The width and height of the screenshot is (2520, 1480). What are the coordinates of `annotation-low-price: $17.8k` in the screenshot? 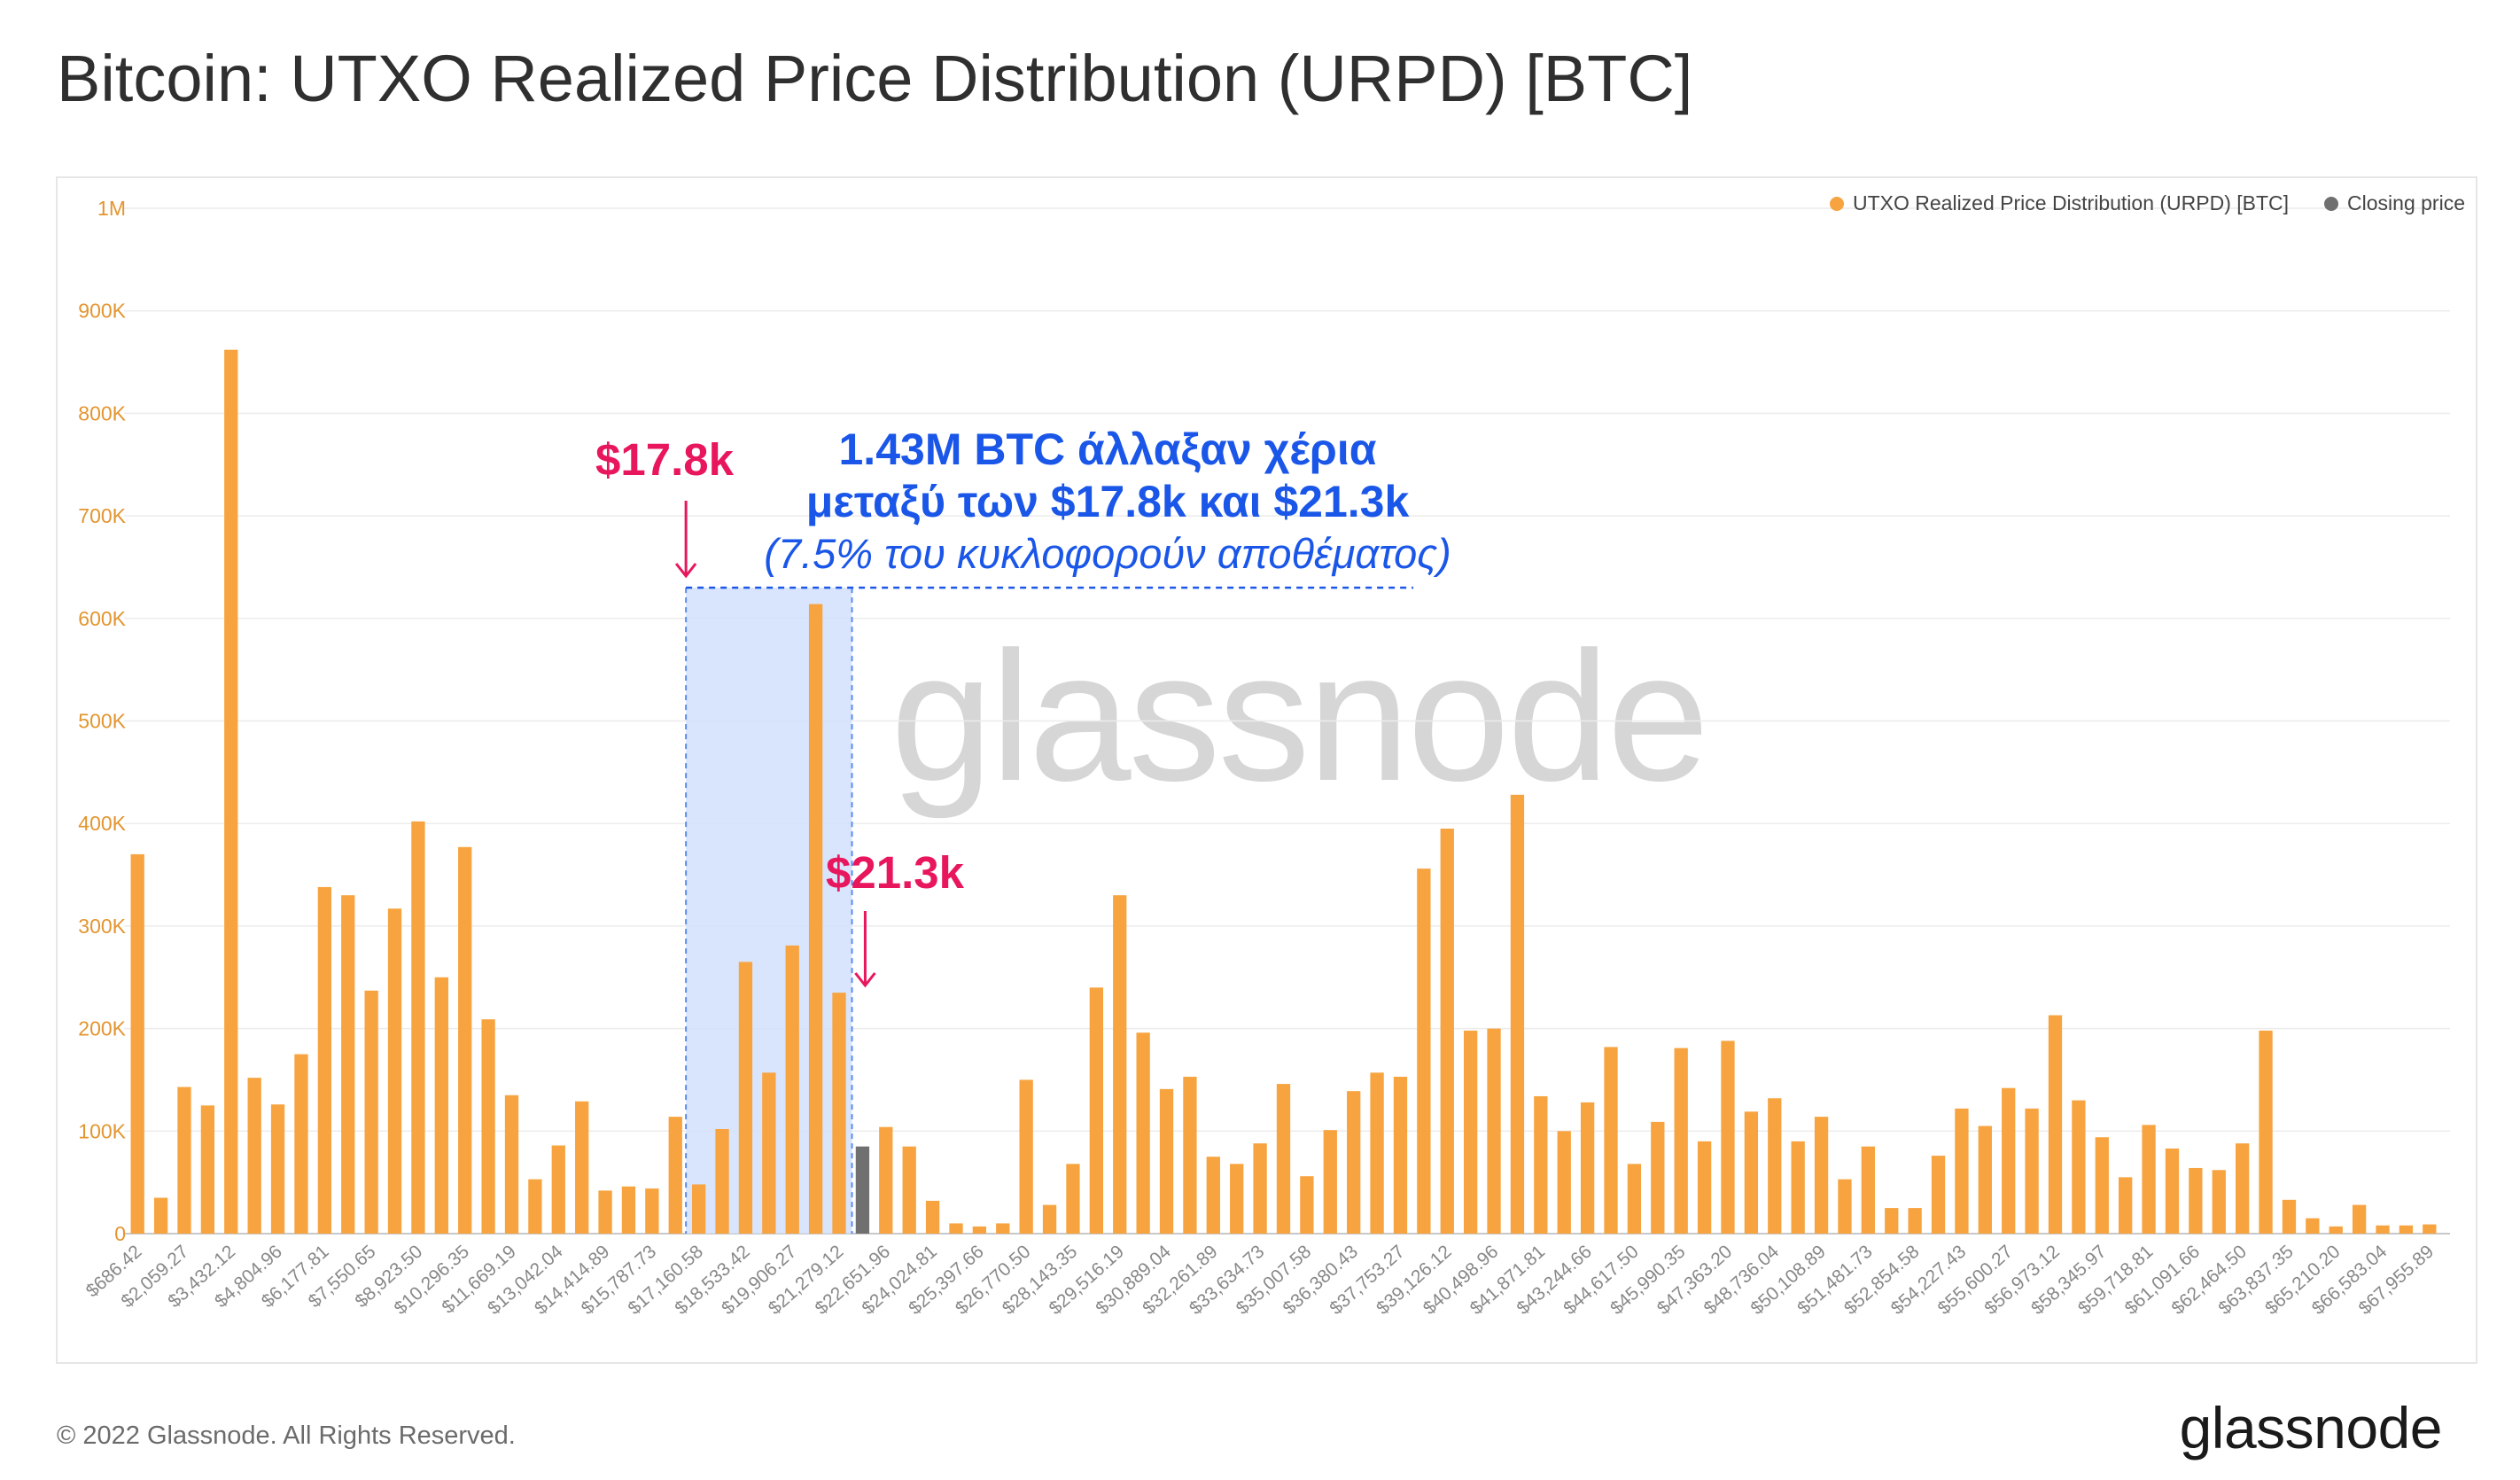 It's located at (664, 459).